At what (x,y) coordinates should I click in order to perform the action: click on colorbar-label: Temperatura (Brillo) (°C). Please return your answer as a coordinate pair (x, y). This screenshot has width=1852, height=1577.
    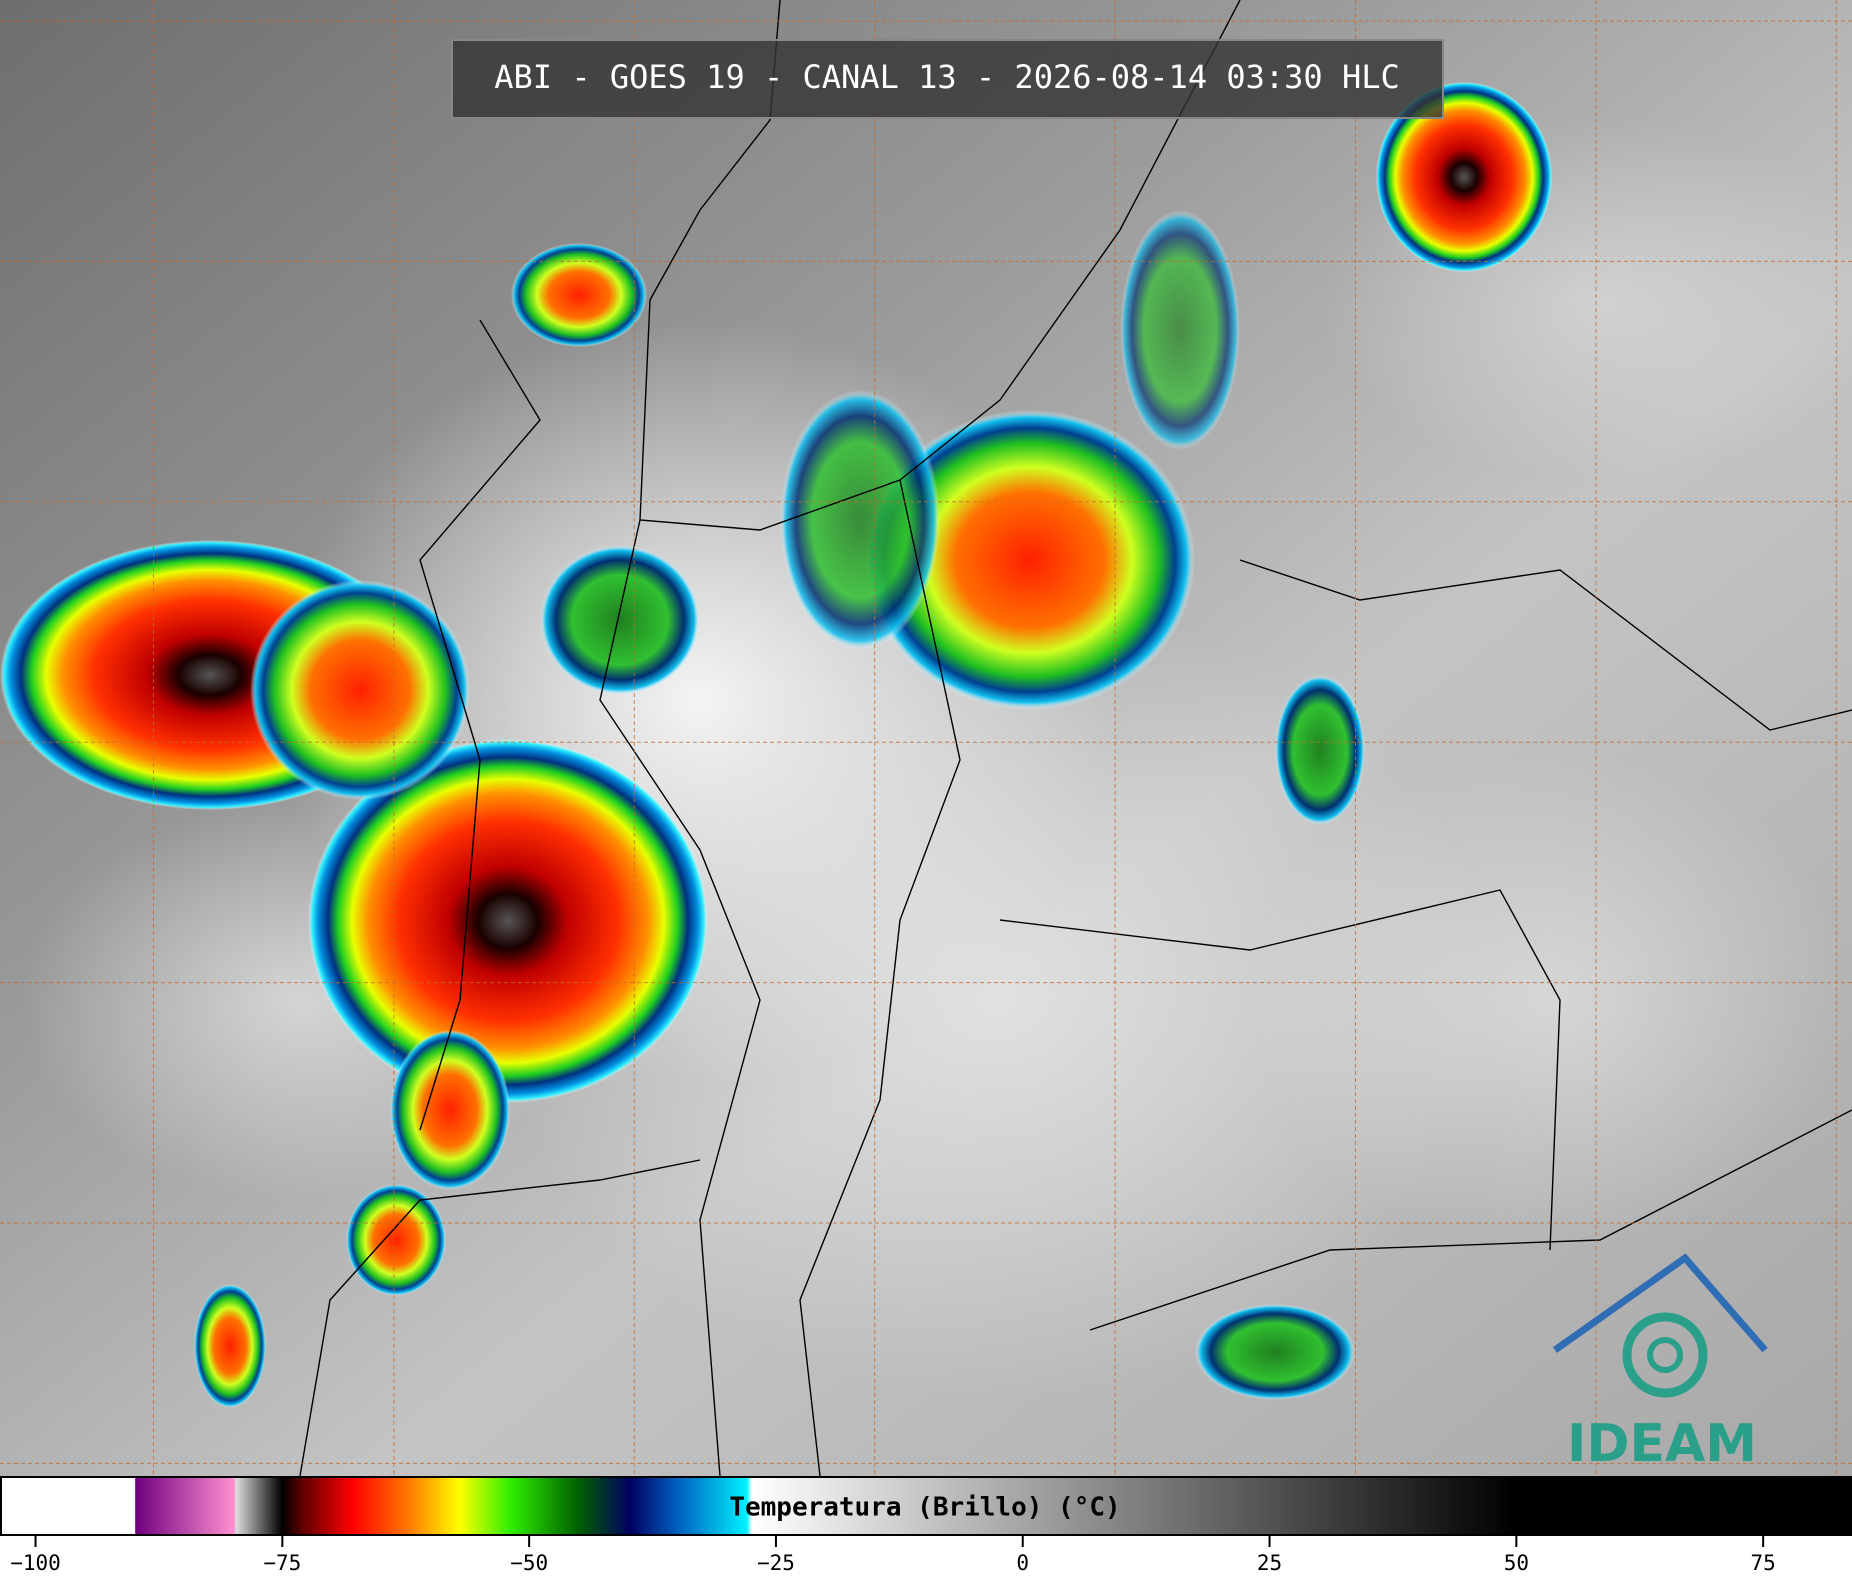
    Looking at the image, I should click on (924, 1508).